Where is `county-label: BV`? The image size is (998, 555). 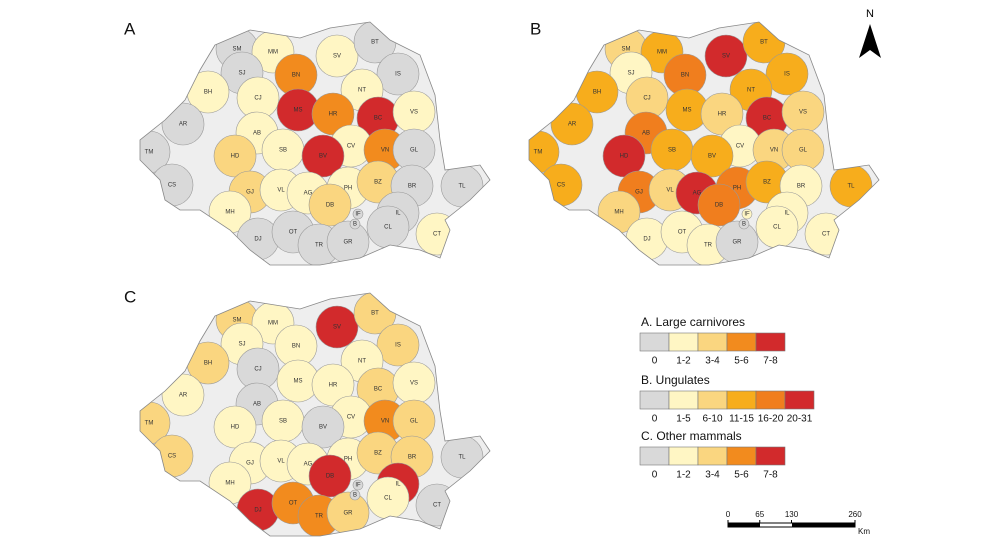 county-label: BV is located at coordinates (323, 428).